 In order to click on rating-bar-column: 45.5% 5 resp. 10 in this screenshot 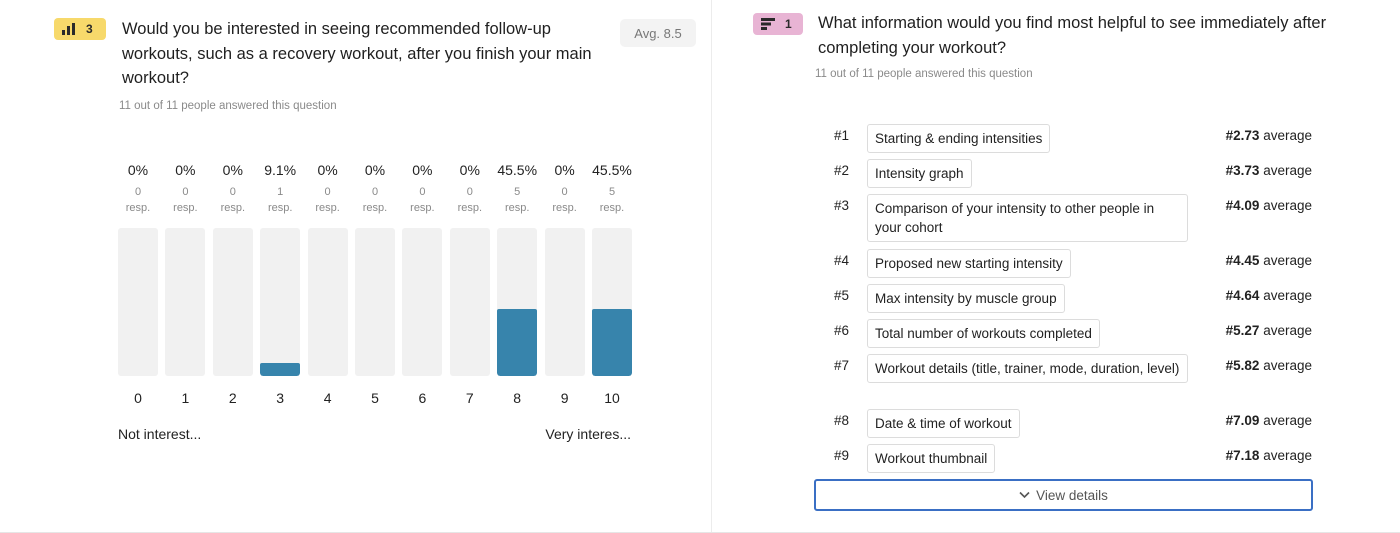, I will do `click(612, 285)`.